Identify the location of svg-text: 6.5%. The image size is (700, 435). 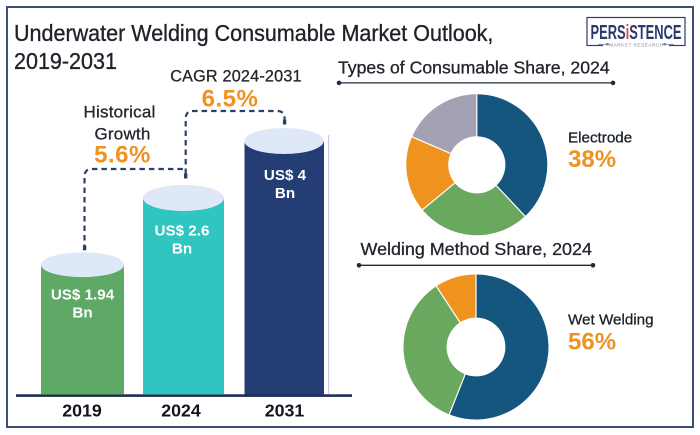
(230, 99).